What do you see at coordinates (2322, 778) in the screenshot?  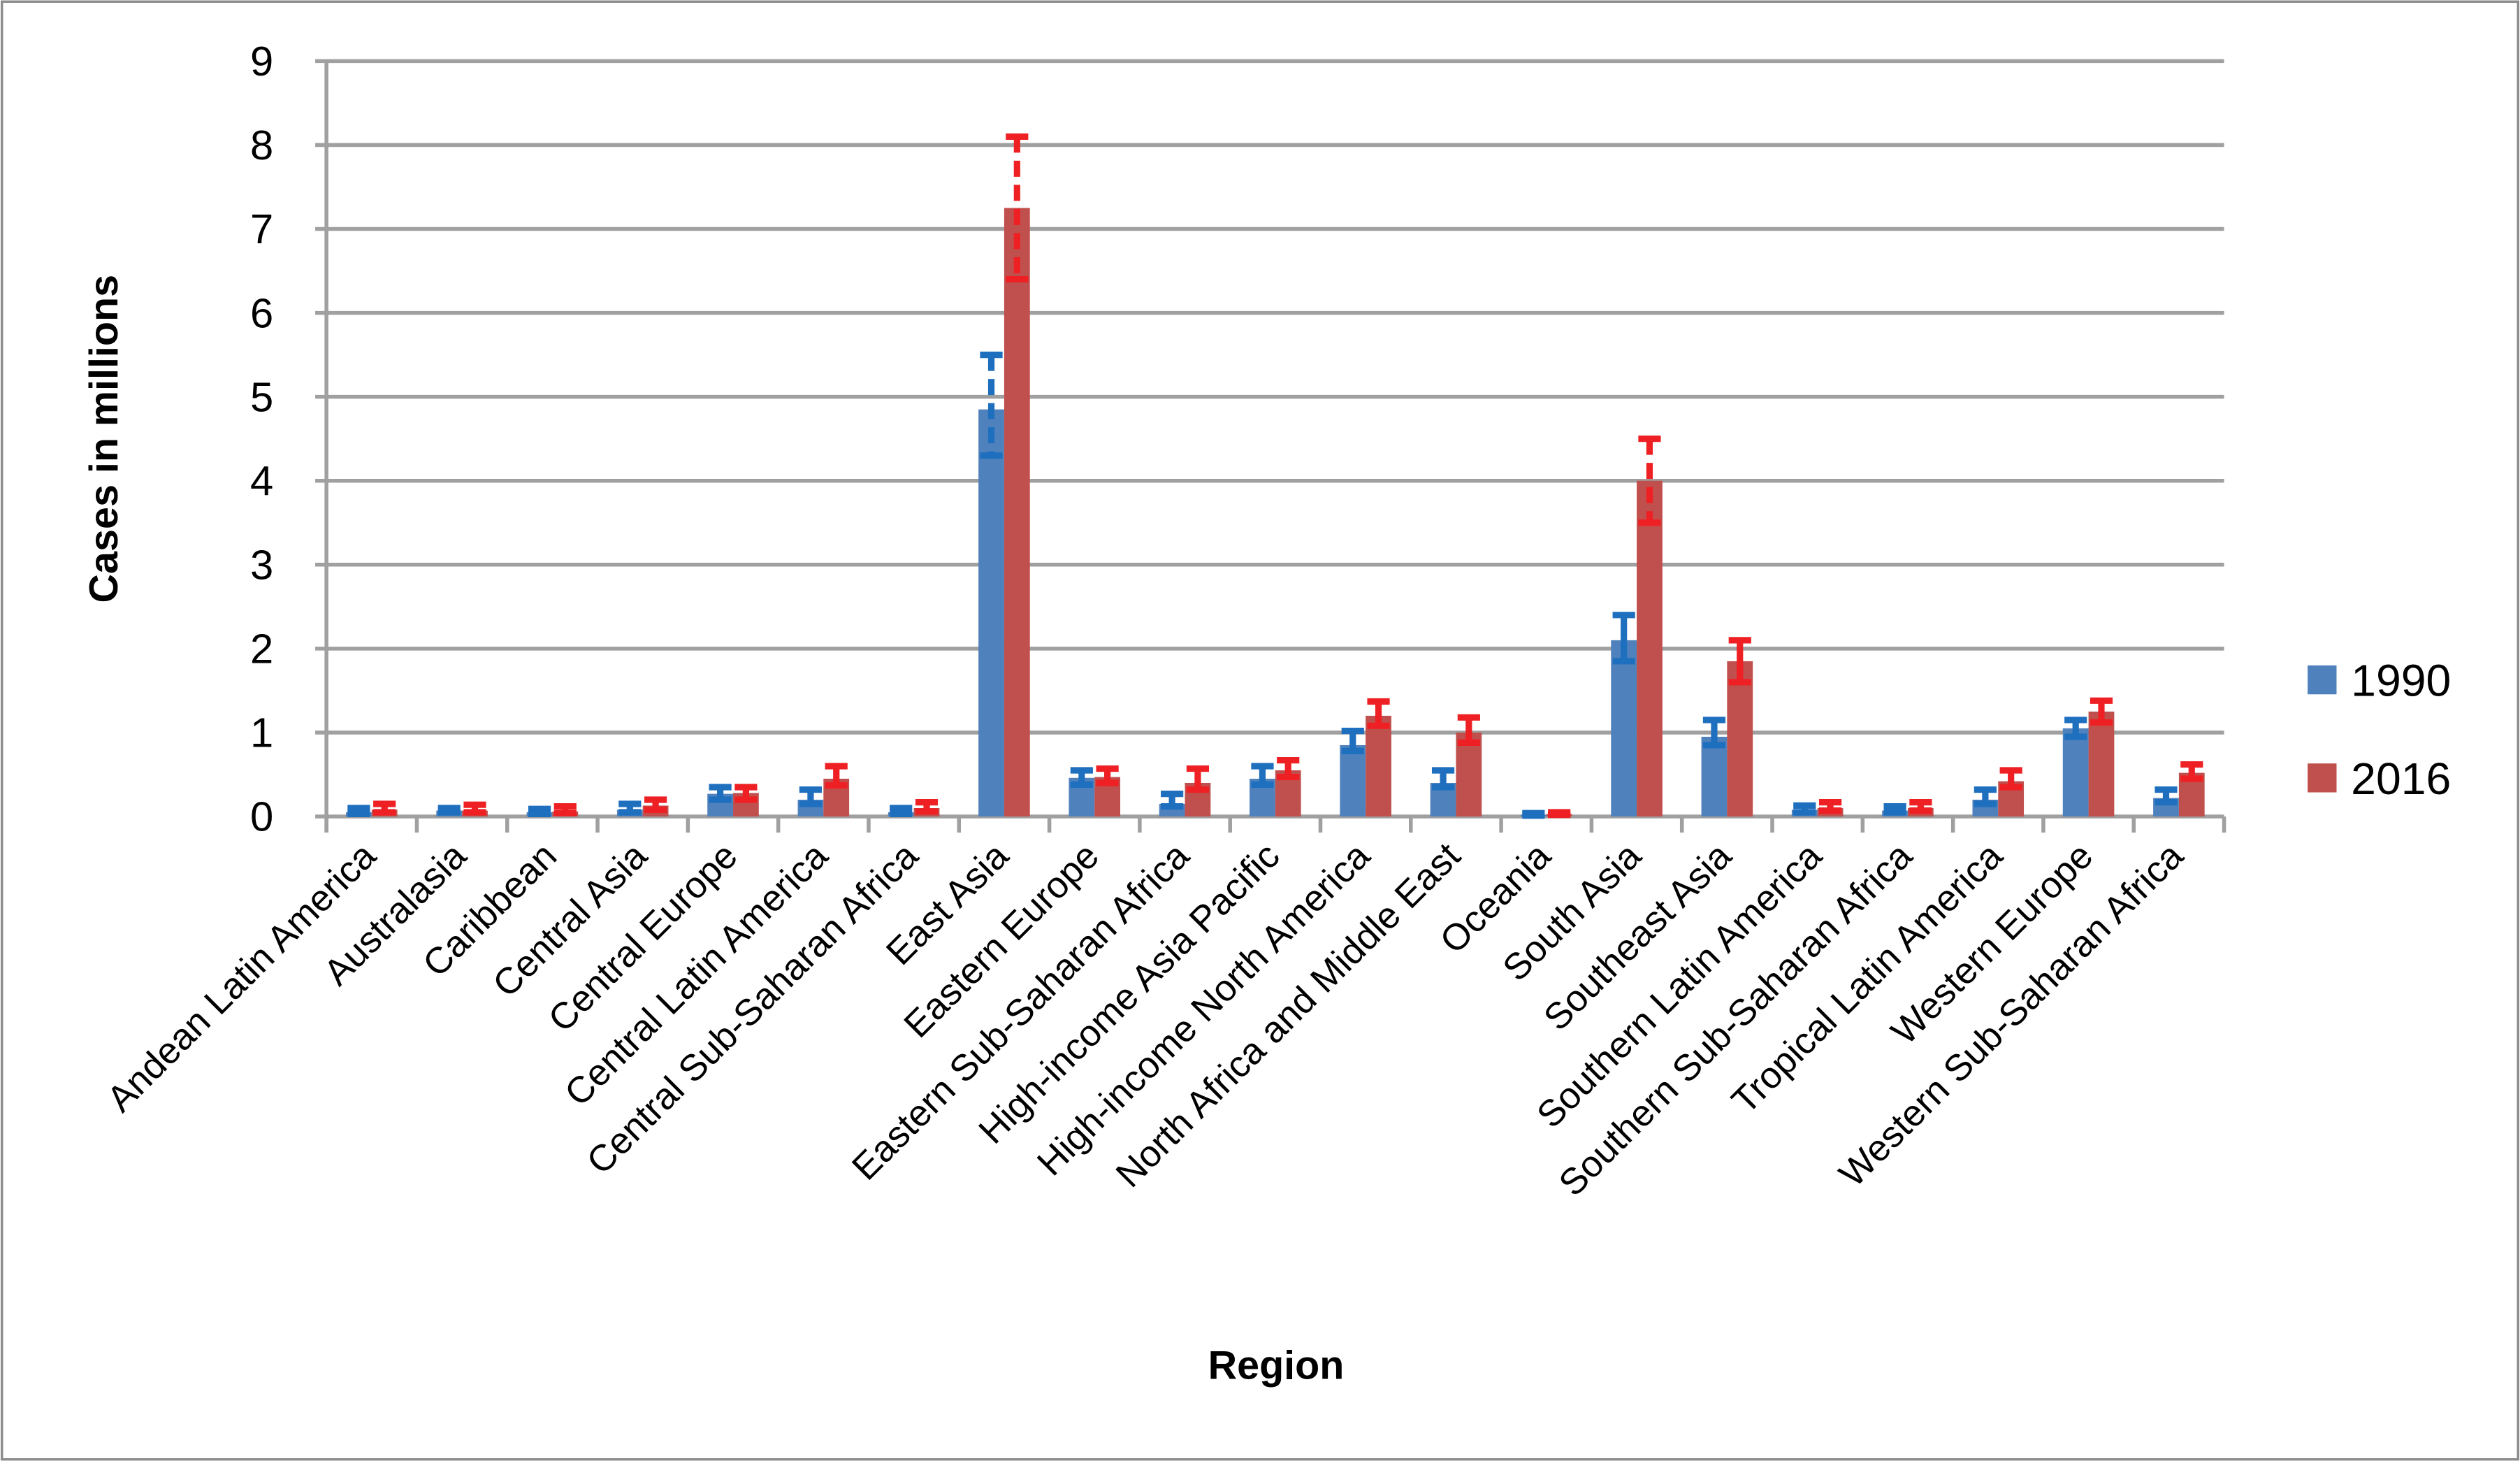 I see `legend-swatch-2016` at bounding box center [2322, 778].